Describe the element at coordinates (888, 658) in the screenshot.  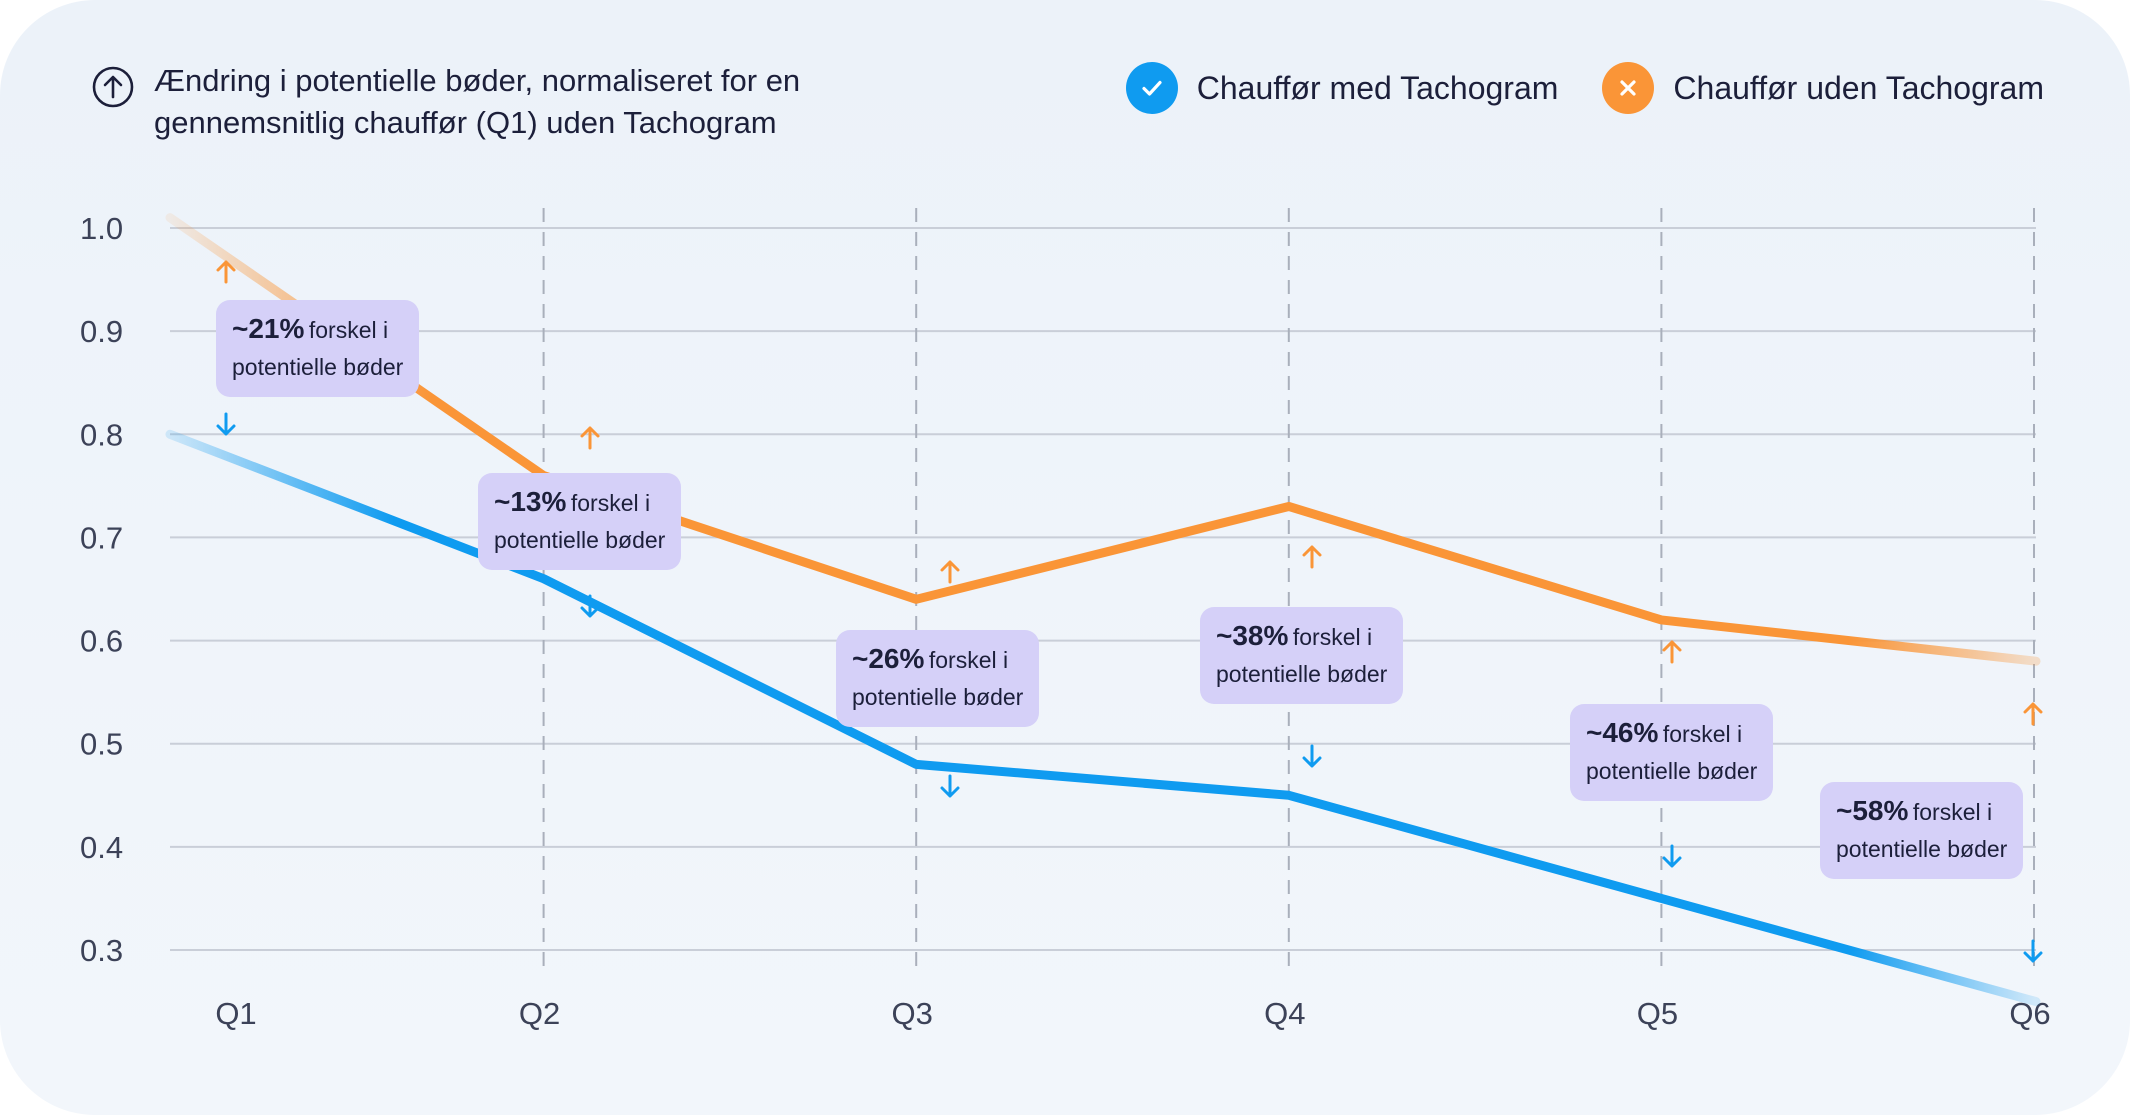
I see `annotation-percent: ~26%` at that location.